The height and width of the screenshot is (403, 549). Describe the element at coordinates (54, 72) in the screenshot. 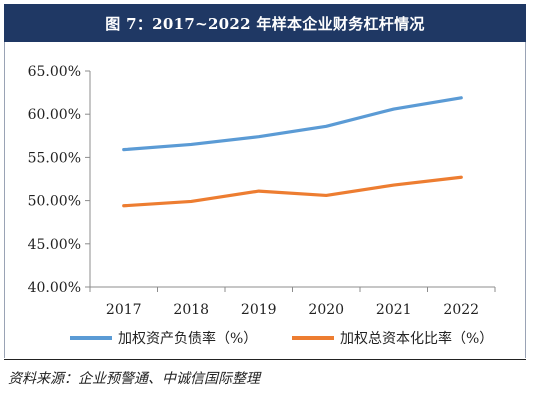

I see `y-tick-label: 65.00%` at that location.